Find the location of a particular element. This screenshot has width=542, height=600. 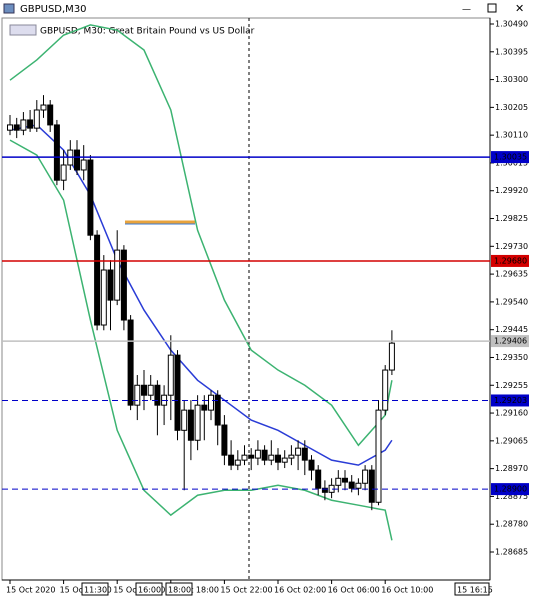

y-tick-label: 1.29540 is located at coordinates (511, 301).